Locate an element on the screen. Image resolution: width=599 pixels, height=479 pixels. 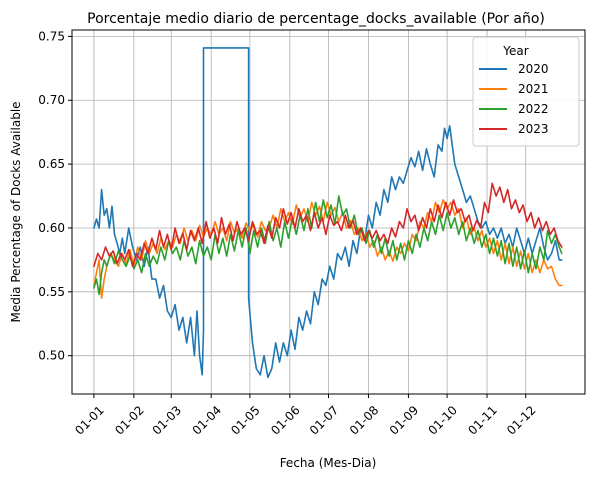
y-tick-label: 0.65 is located at coordinates (51, 164).